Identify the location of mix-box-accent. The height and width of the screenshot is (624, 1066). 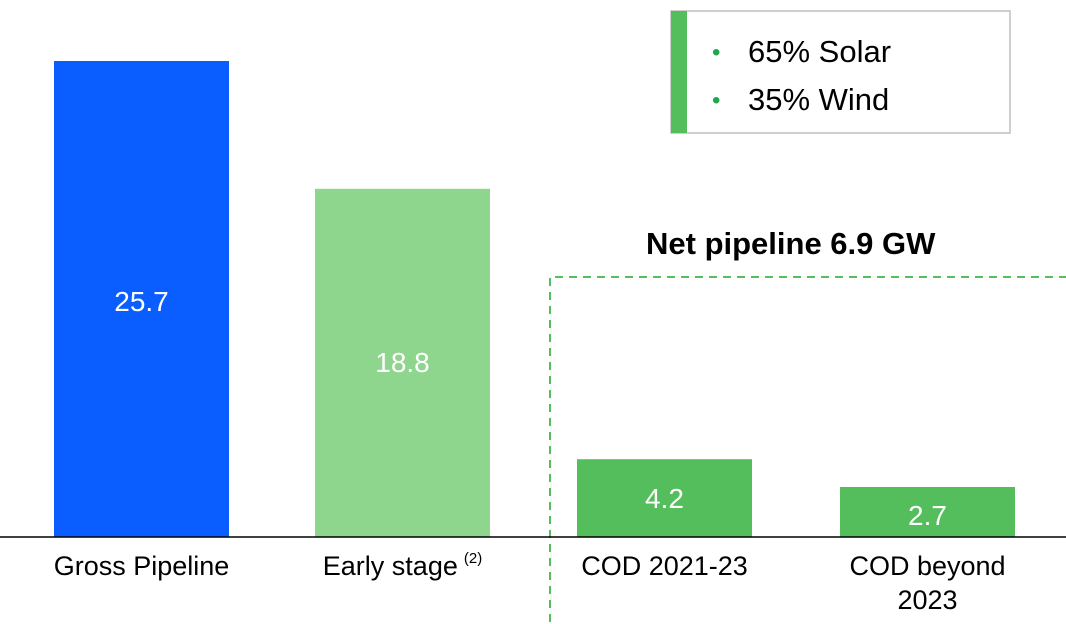
(679, 72).